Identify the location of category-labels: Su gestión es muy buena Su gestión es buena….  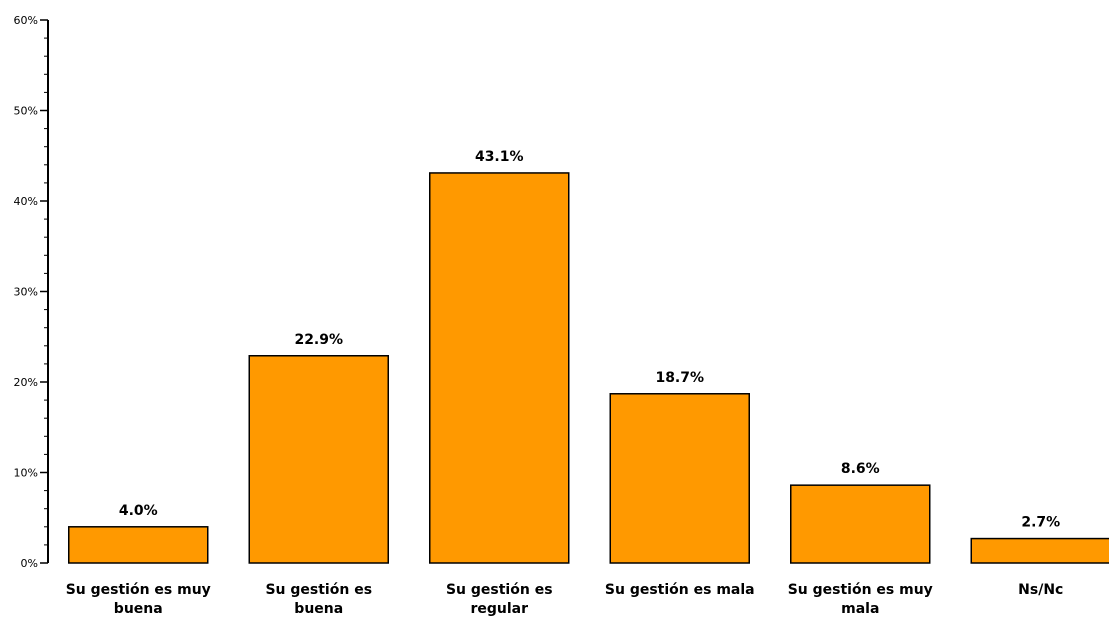
(565, 599).